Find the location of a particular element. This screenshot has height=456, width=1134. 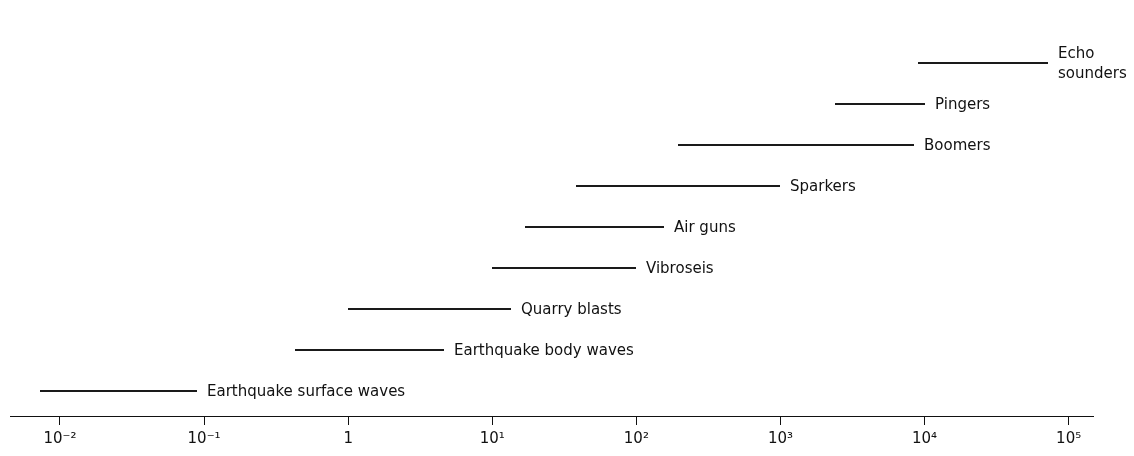

x-tick-label: 10² is located at coordinates (636, 438).